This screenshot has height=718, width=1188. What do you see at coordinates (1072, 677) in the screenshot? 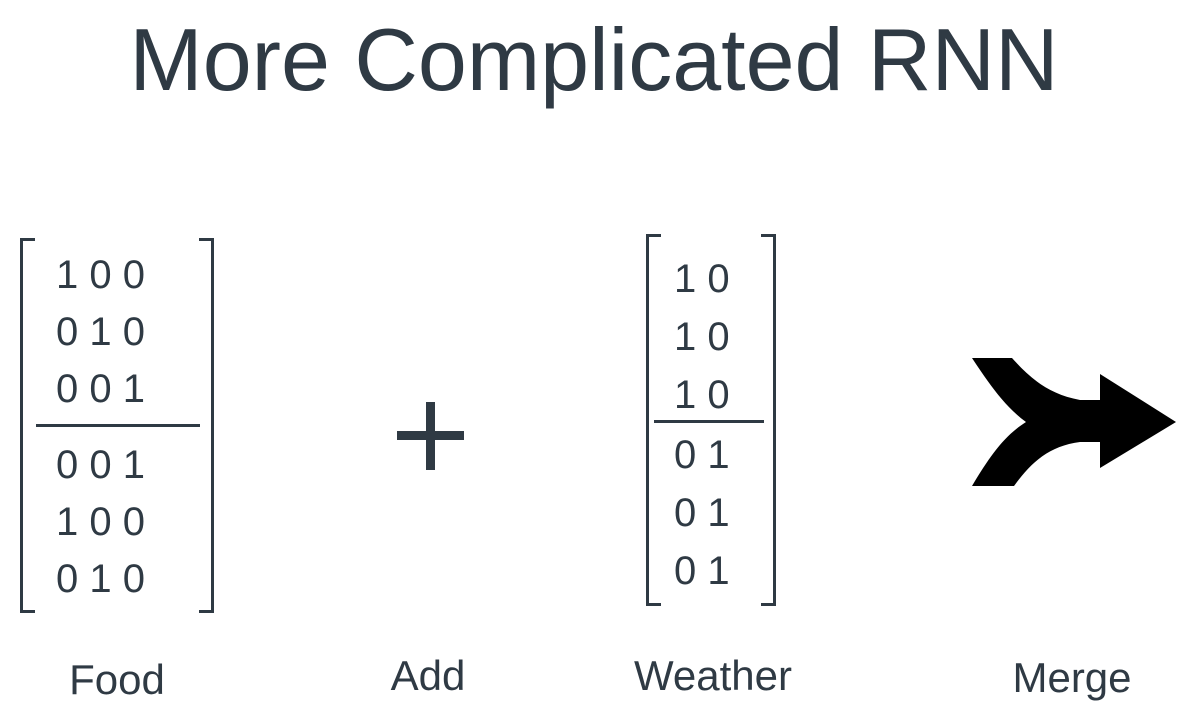
I see `merge-caption: Merge` at bounding box center [1072, 677].